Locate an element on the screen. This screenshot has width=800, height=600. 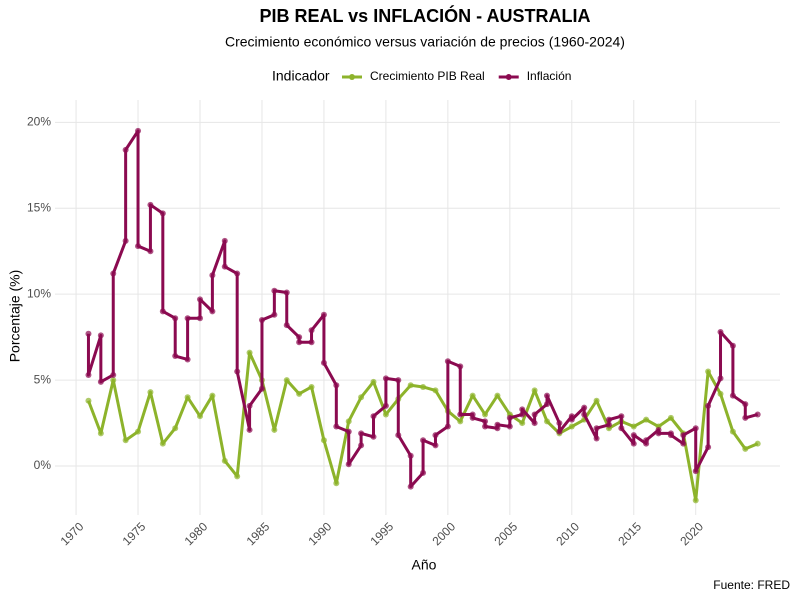
caption: Fuente: FRED is located at coordinates (751, 585).